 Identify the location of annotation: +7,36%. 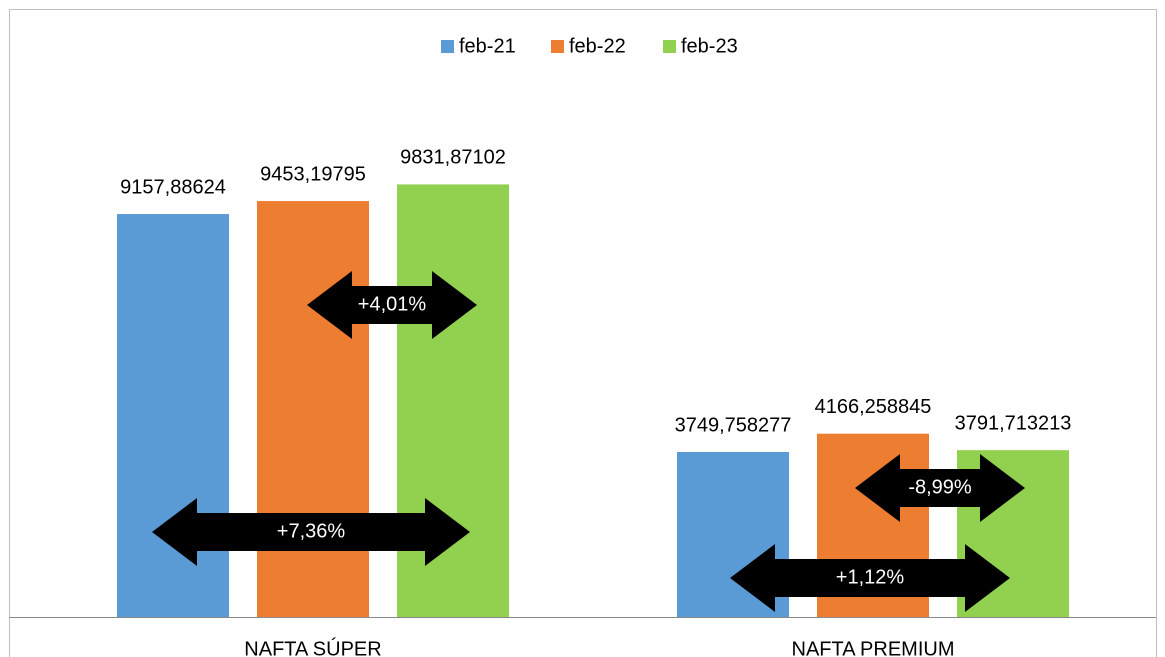
(311, 531).